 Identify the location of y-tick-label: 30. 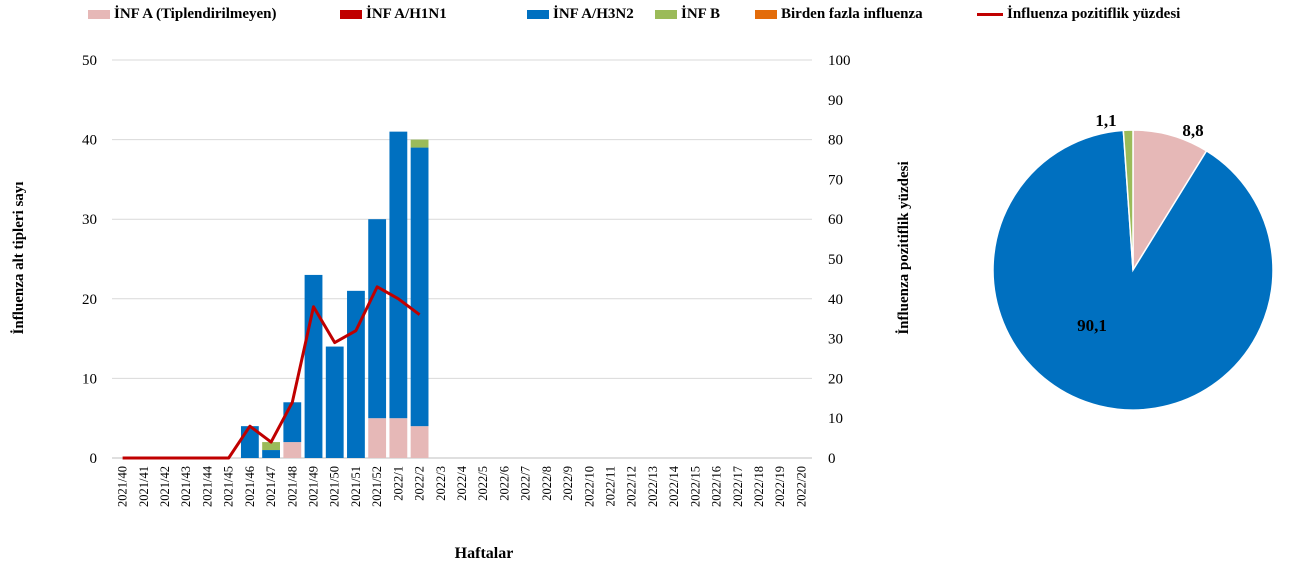
(89, 220).